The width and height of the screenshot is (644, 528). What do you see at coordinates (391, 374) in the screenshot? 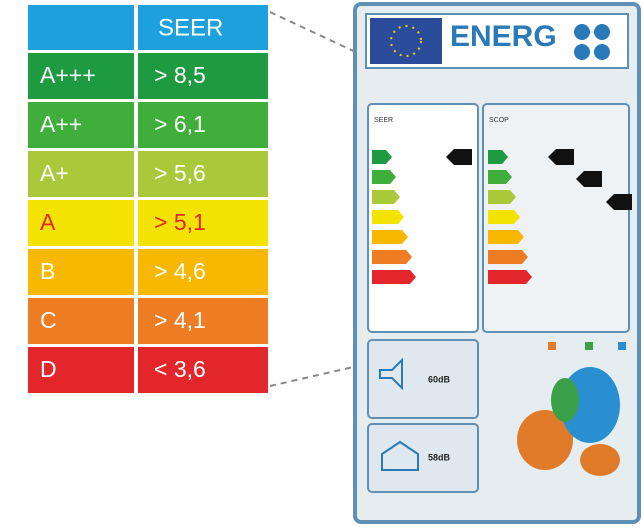
I see `speaker-icon` at bounding box center [391, 374].